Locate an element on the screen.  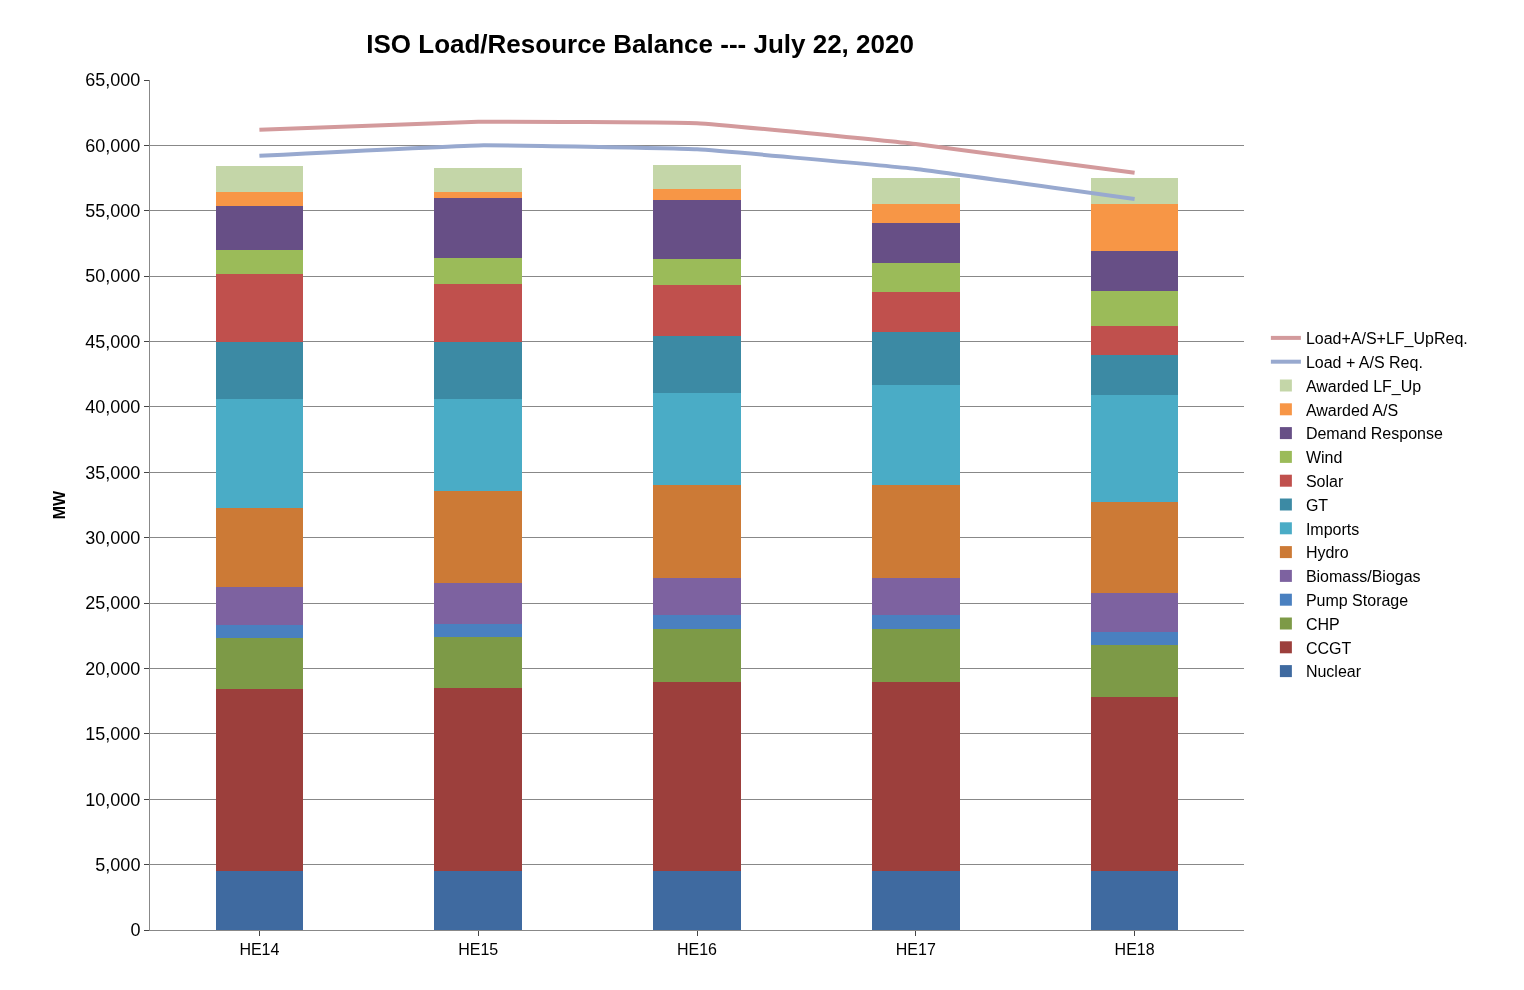
y-tick-label: 5,000 is located at coordinates (118, 864).